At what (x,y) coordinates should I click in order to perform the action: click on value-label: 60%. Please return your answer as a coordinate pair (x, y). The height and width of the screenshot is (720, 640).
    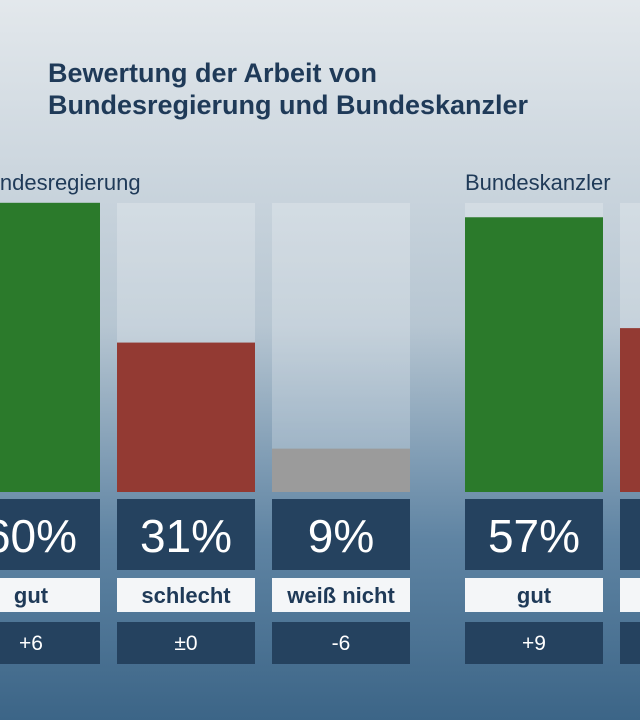
    Looking at the image, I should click on (38, 536).